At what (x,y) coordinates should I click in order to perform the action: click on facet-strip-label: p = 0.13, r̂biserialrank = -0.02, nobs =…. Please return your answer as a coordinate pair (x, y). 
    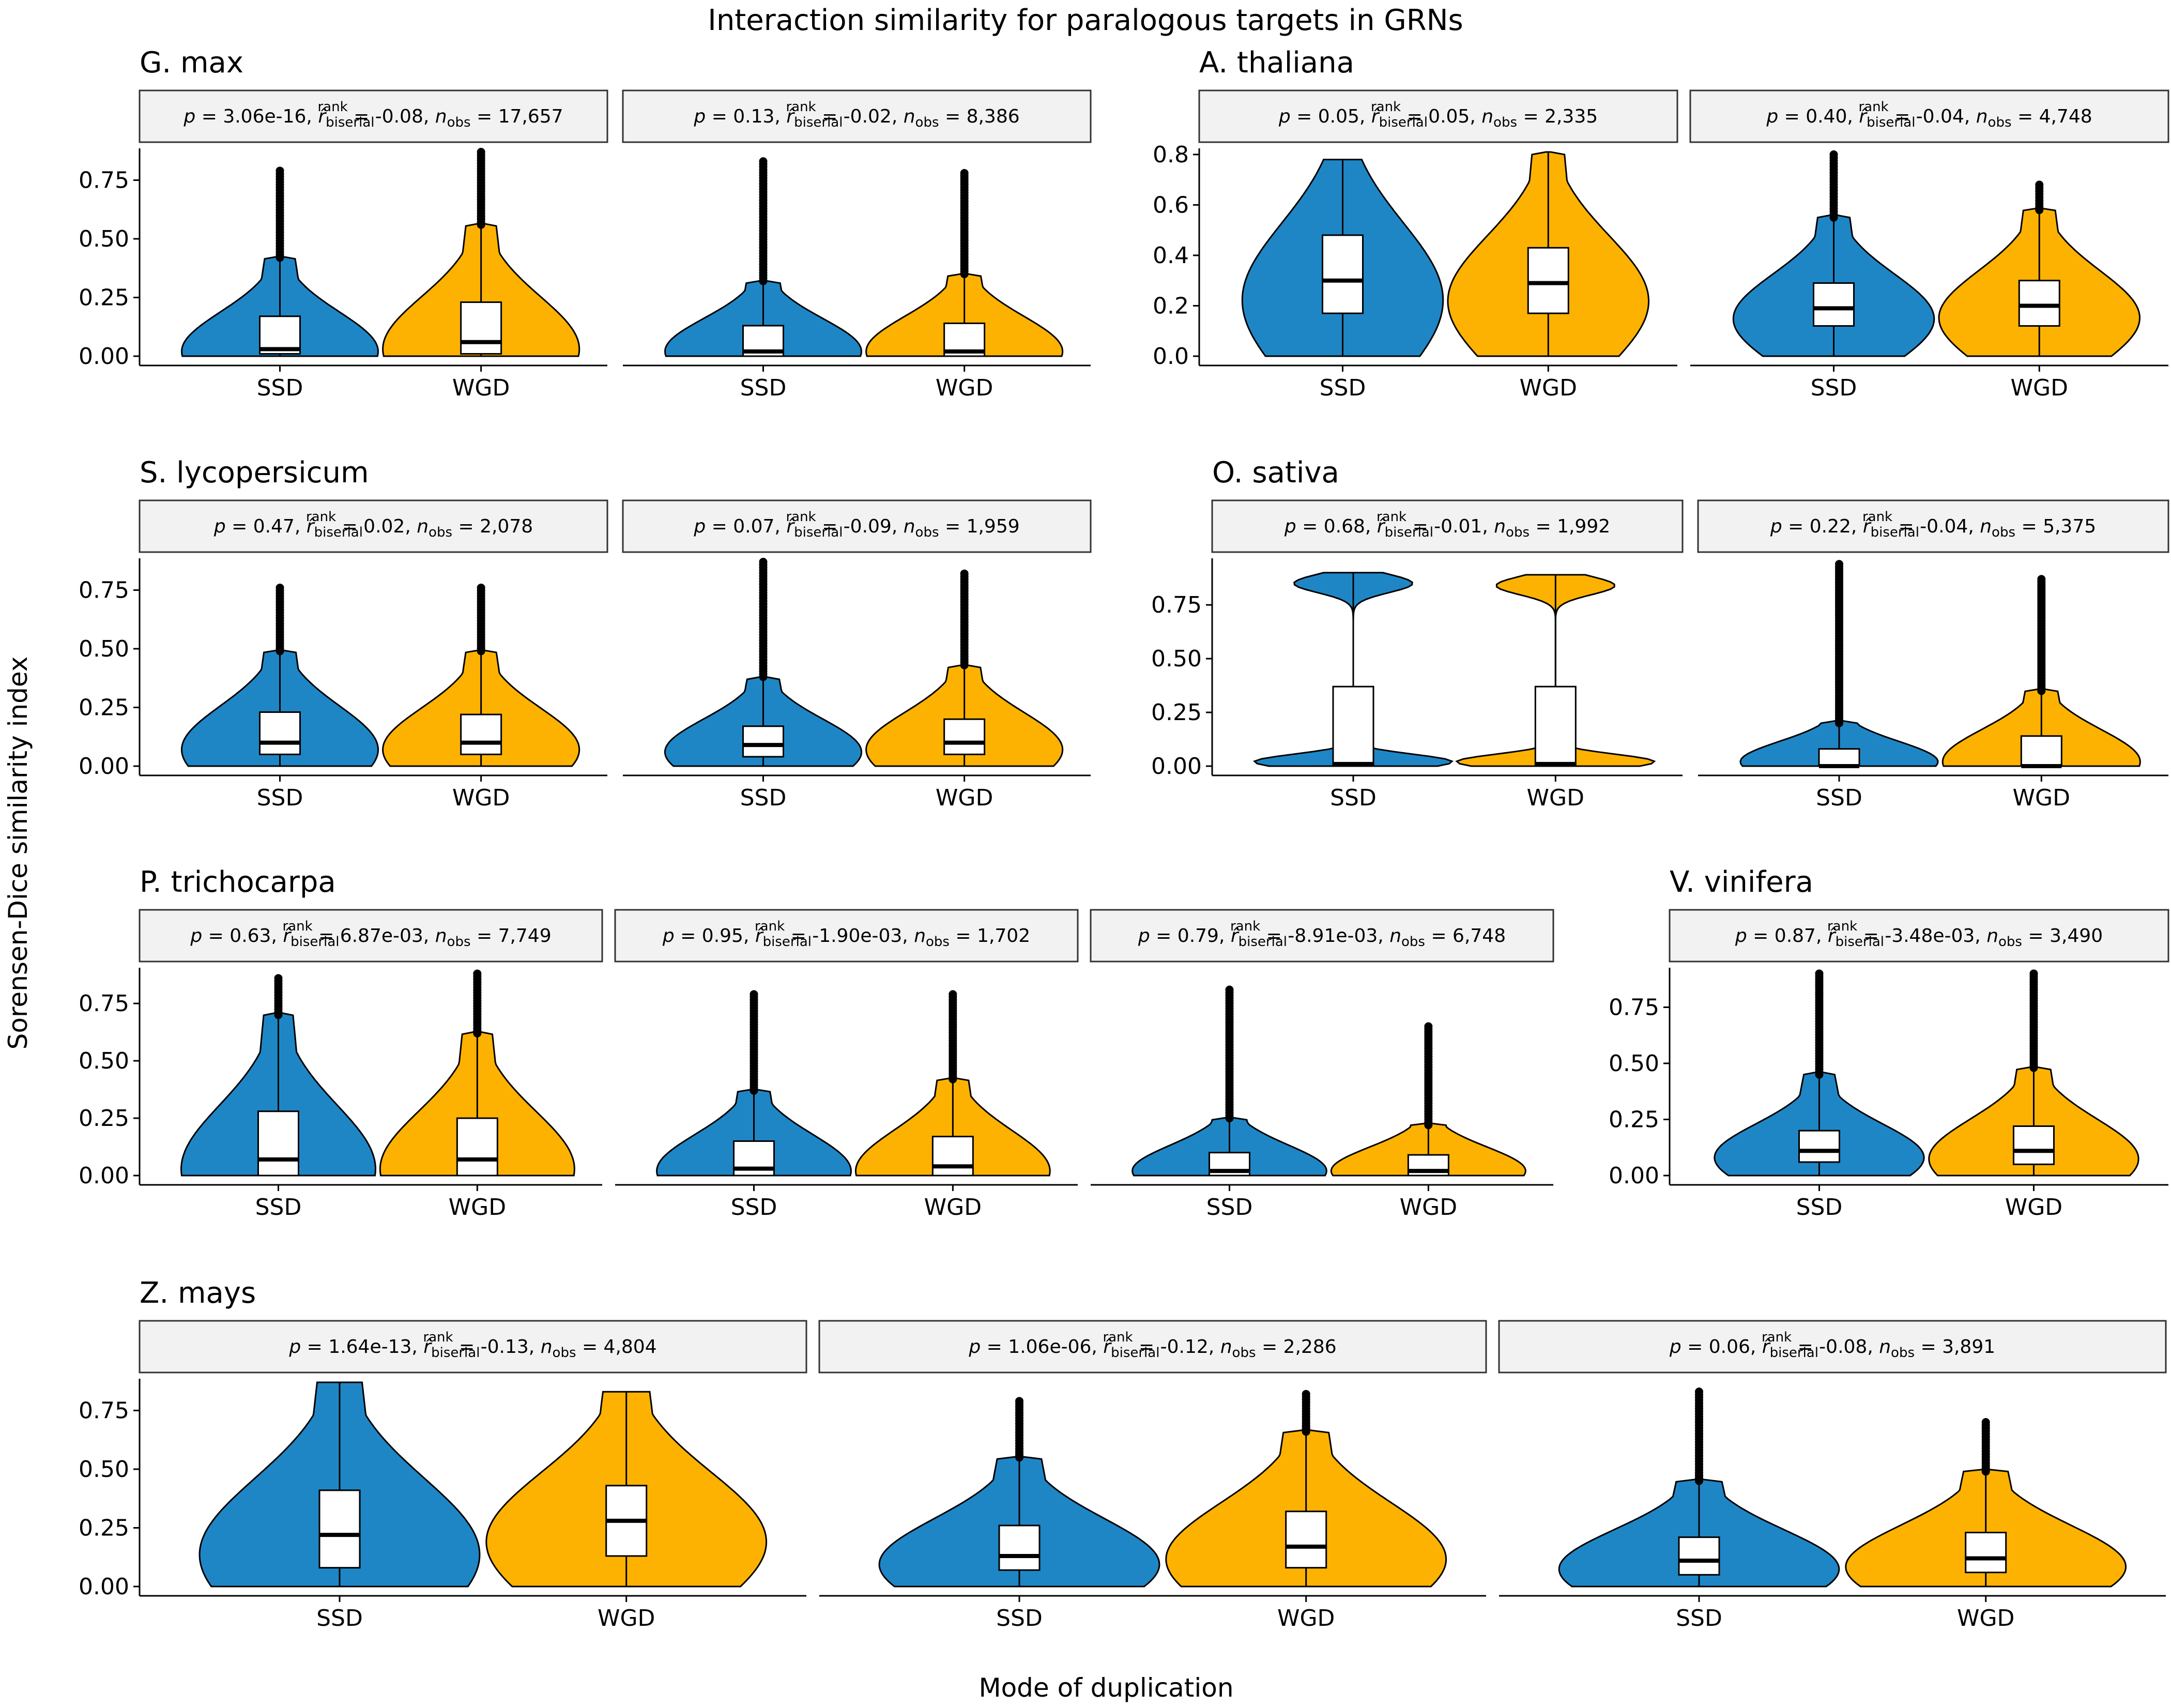
    Looking at the image, I should click on (856, 114).